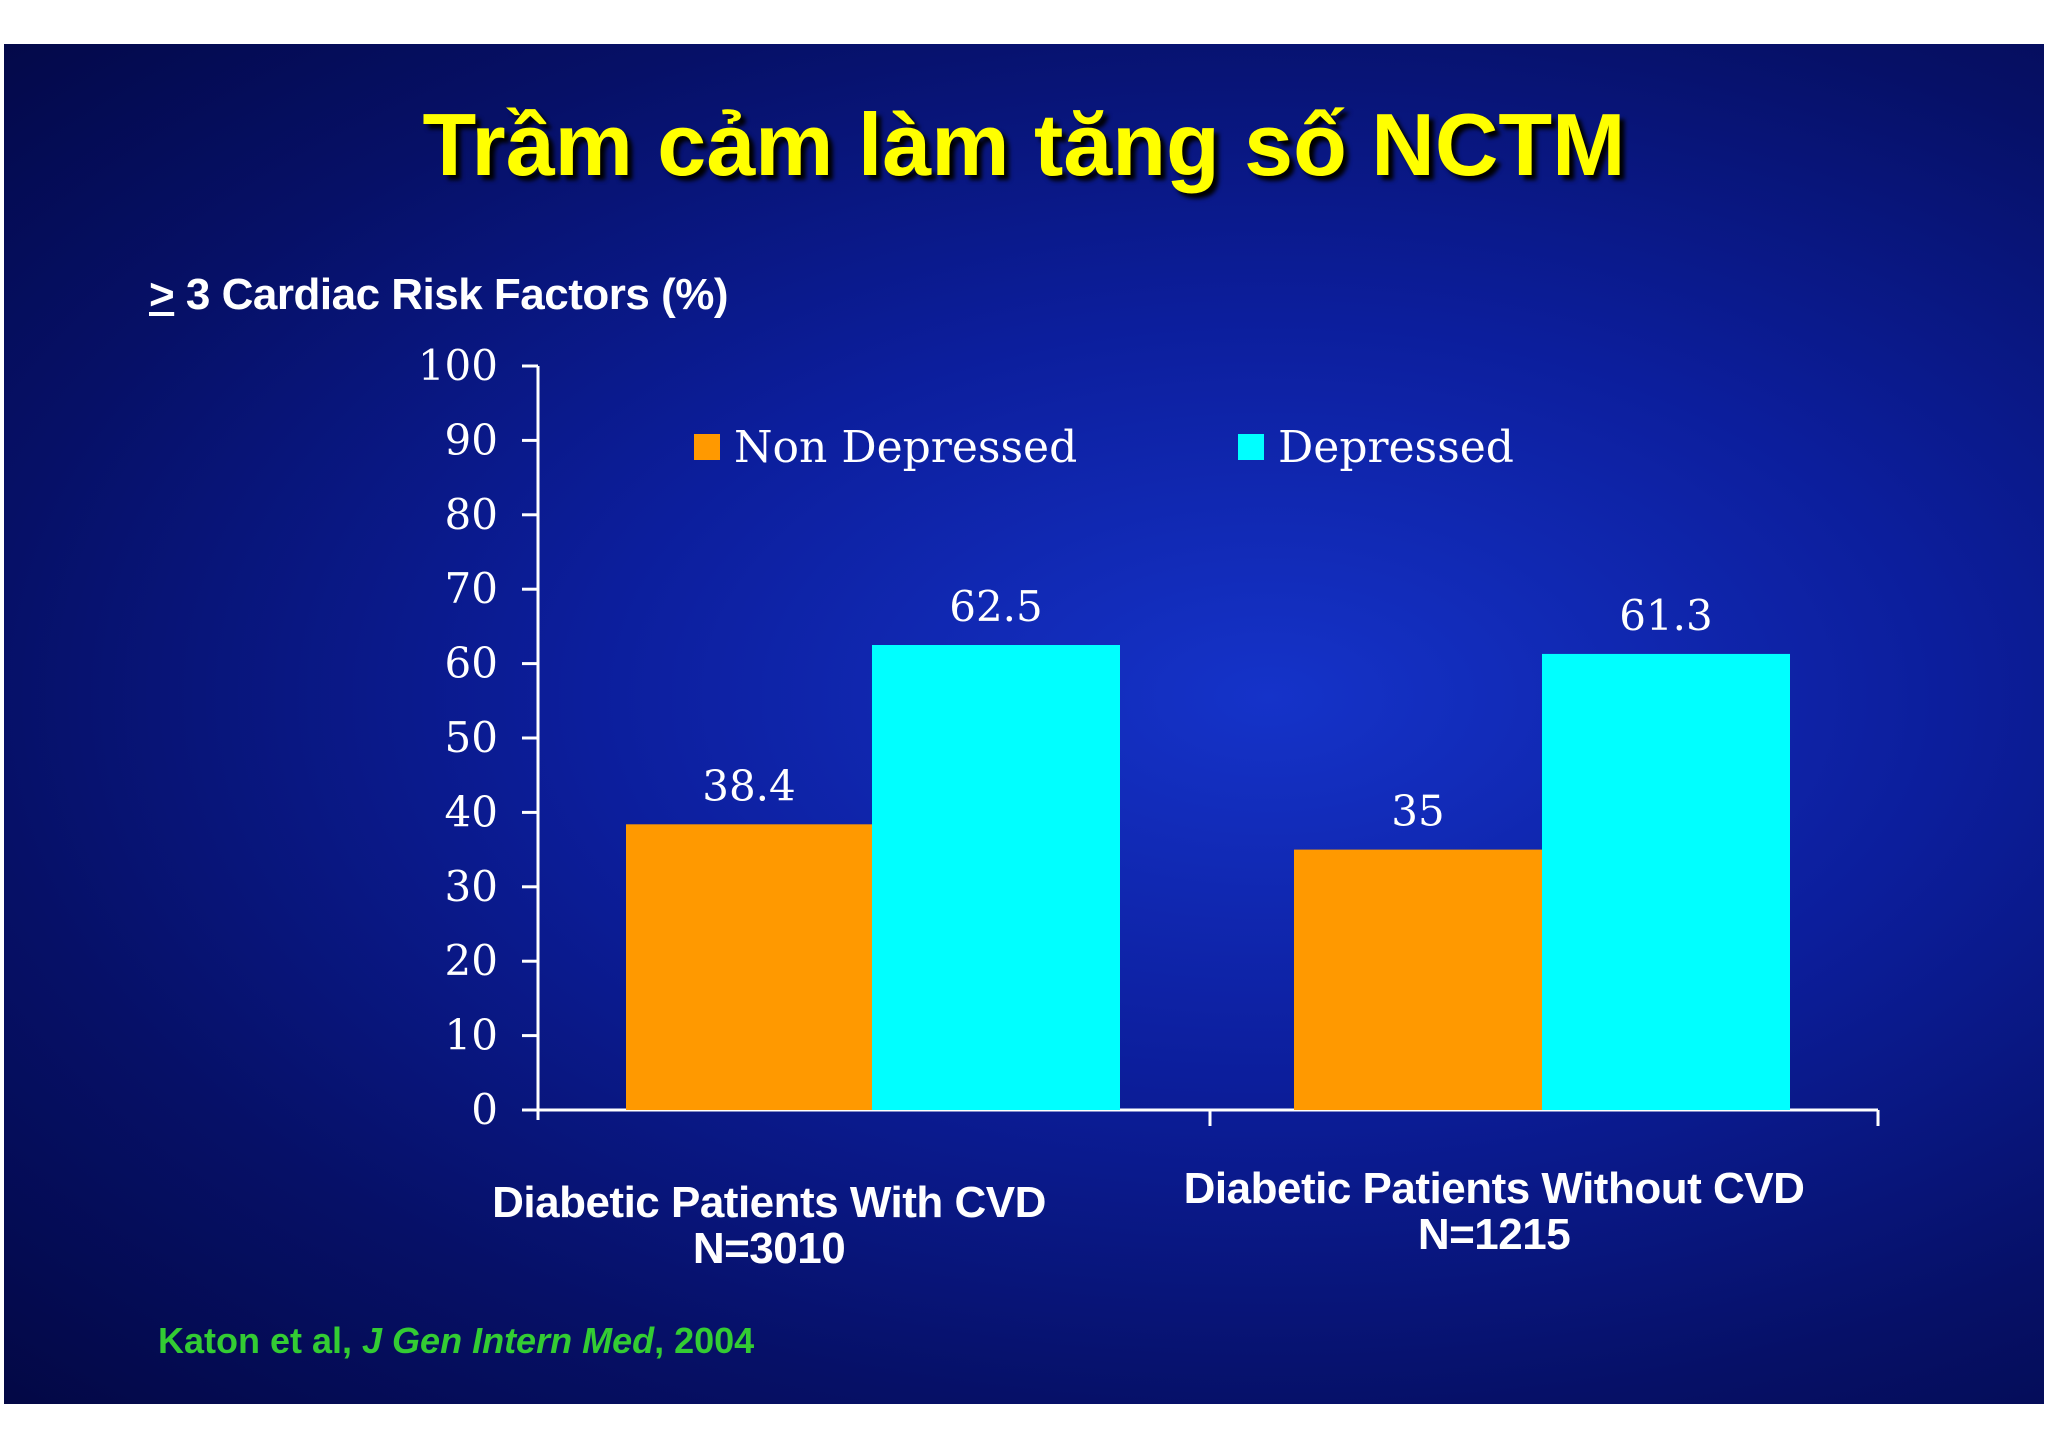 The height and width of the screenshot is (1448, 2048). What do you see at coordinates (508, 1340) in the screenshot?
I see `citation-journal: J Gen Intern Med` at bounding box center [508, 1340].